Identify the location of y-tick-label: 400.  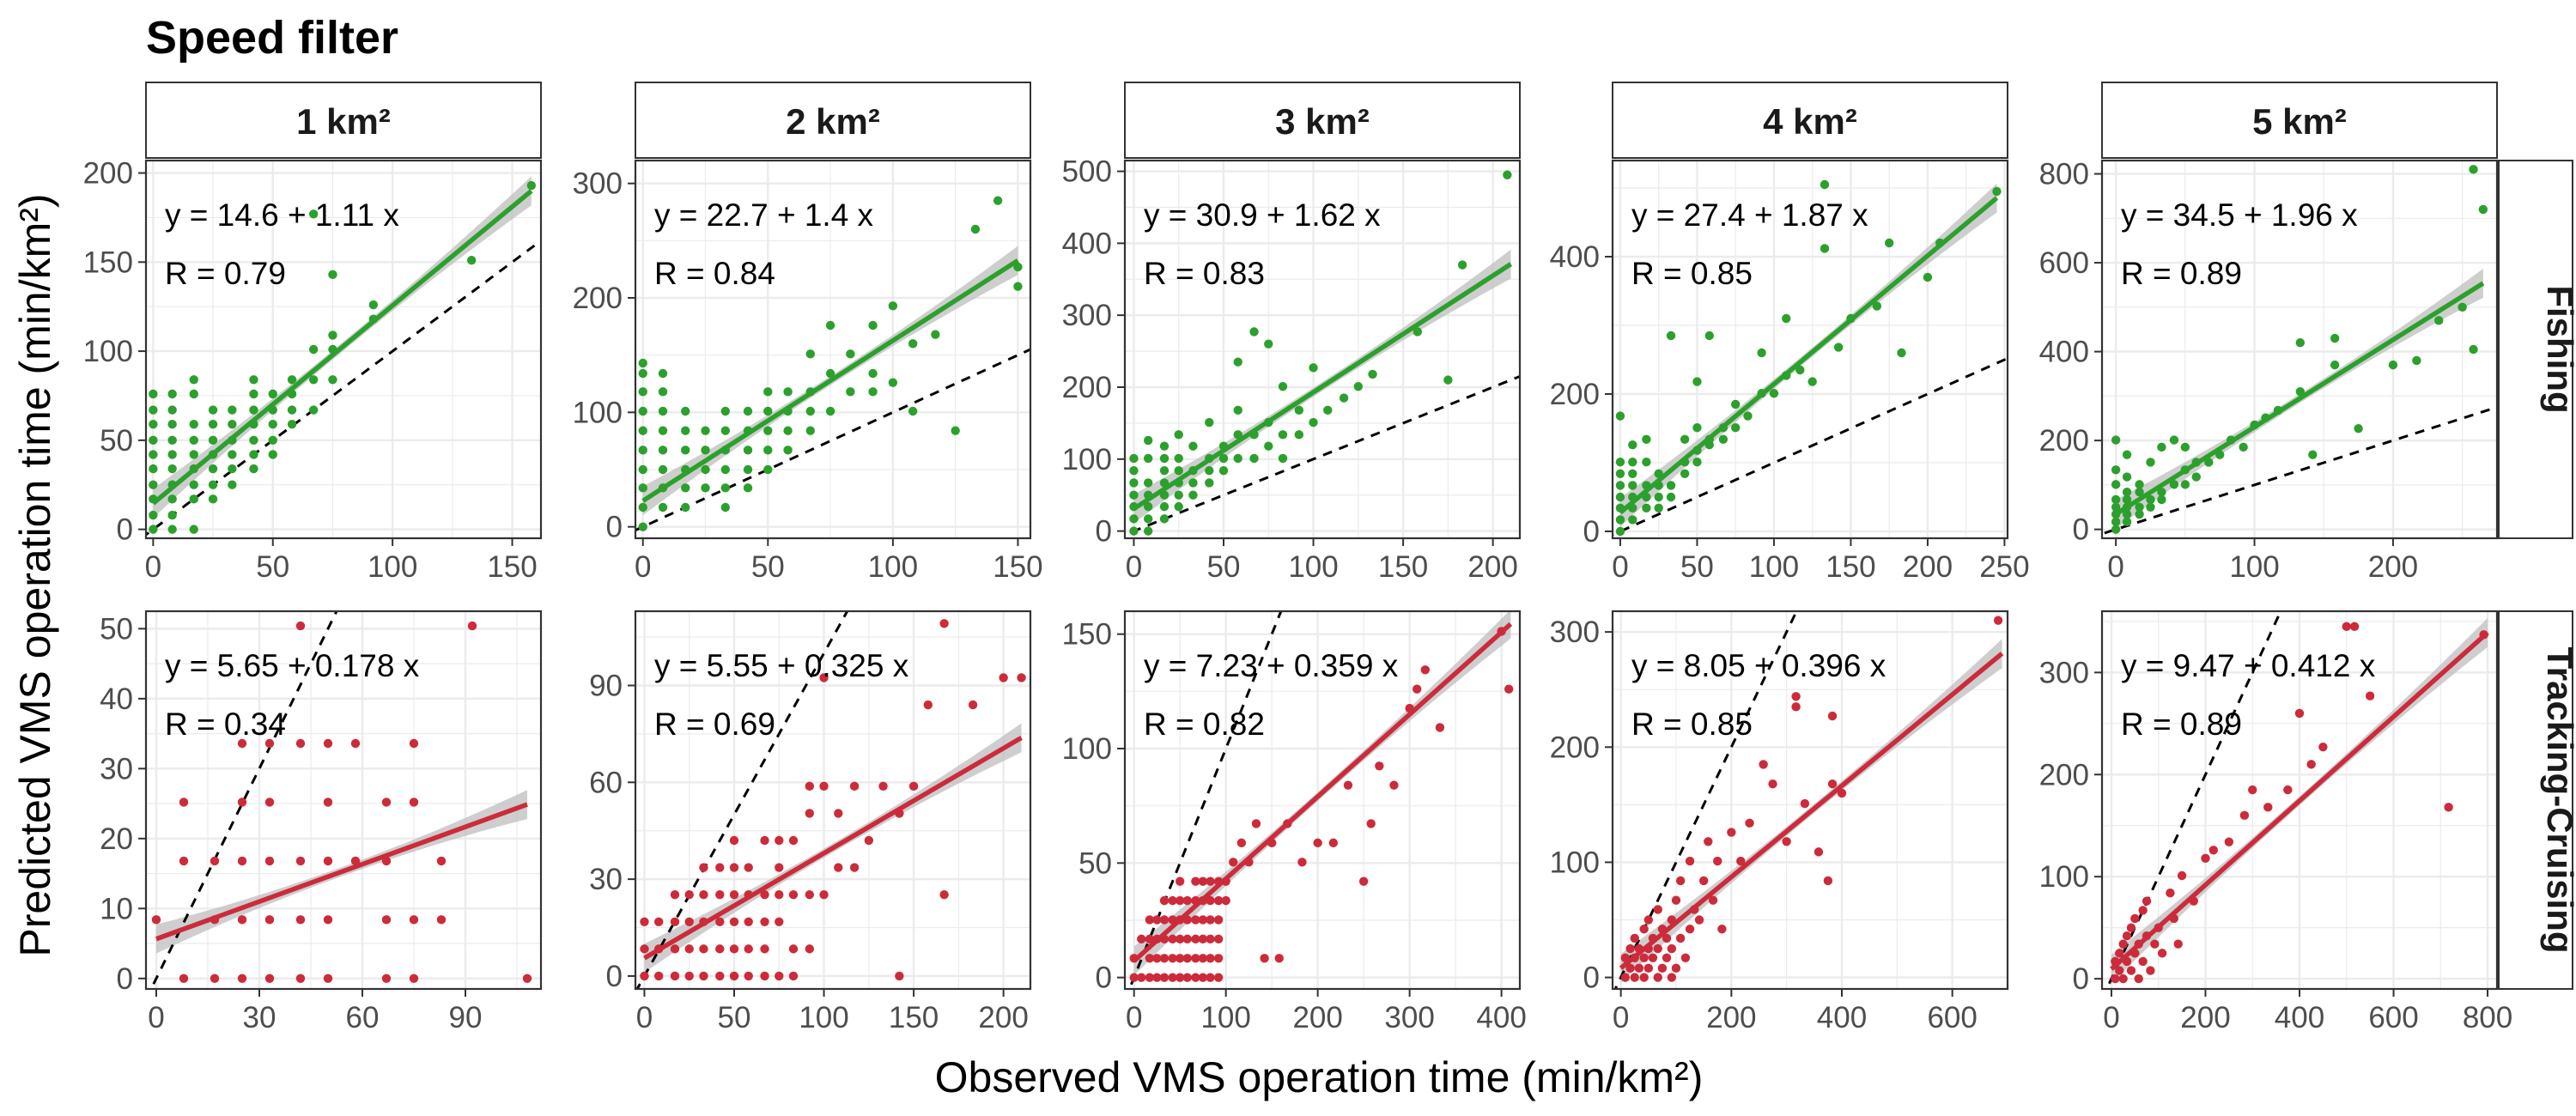
(2064, 352).